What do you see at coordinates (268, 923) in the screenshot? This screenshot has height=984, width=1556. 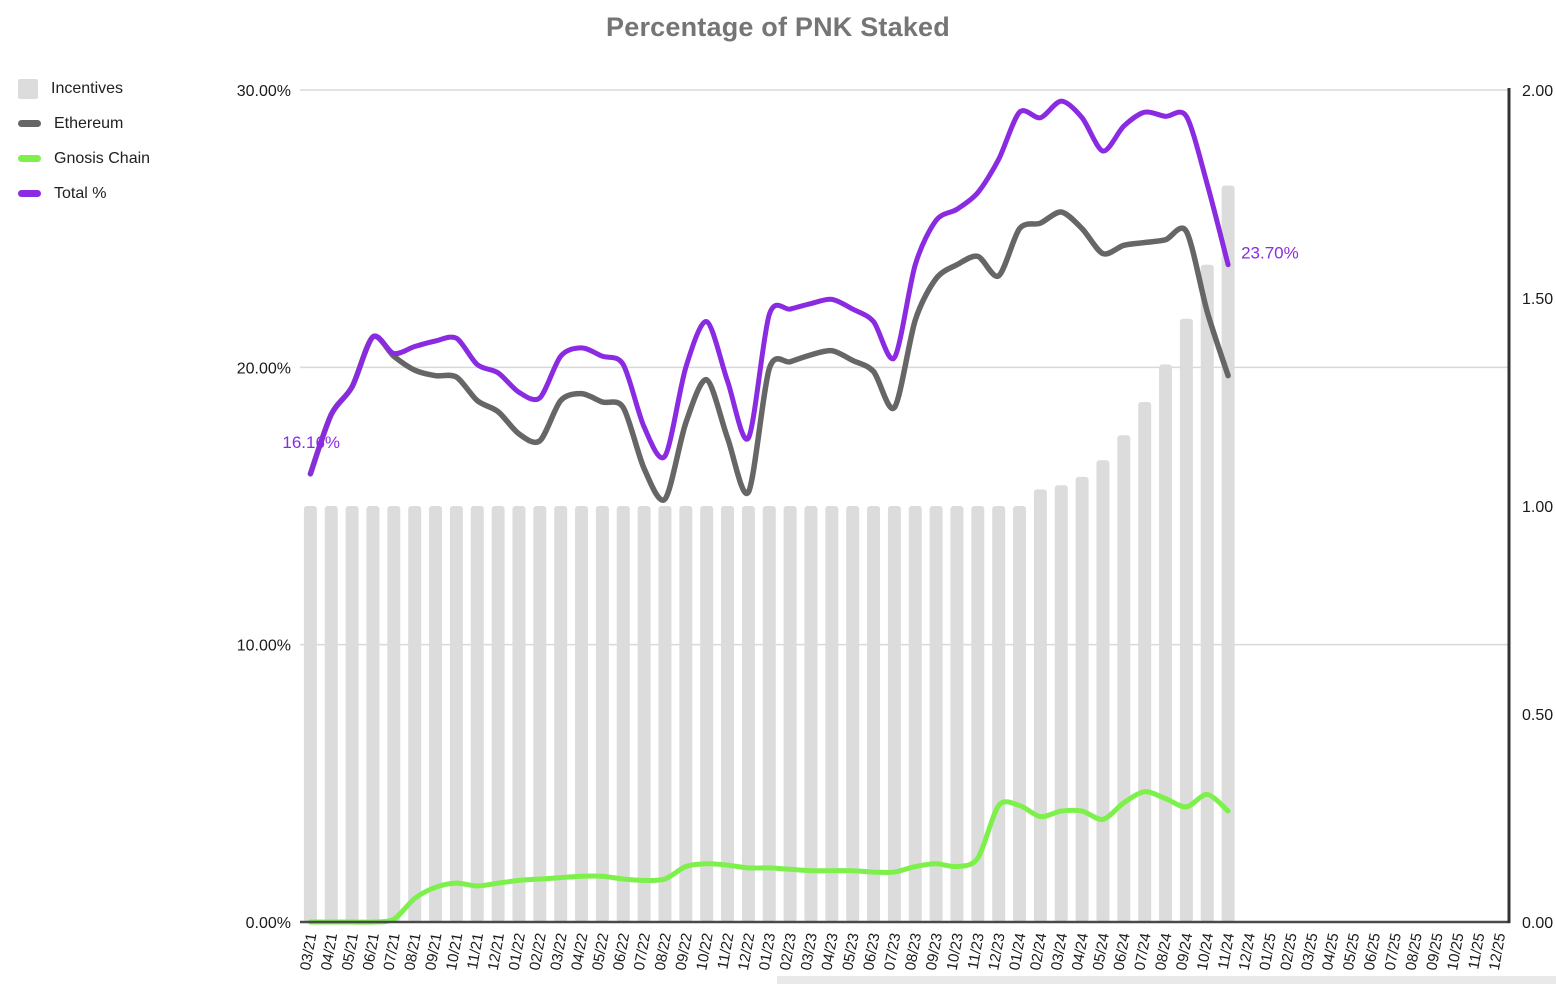 I see `y-axis-label-left: 0.00%` at bounding box center [268, 923].